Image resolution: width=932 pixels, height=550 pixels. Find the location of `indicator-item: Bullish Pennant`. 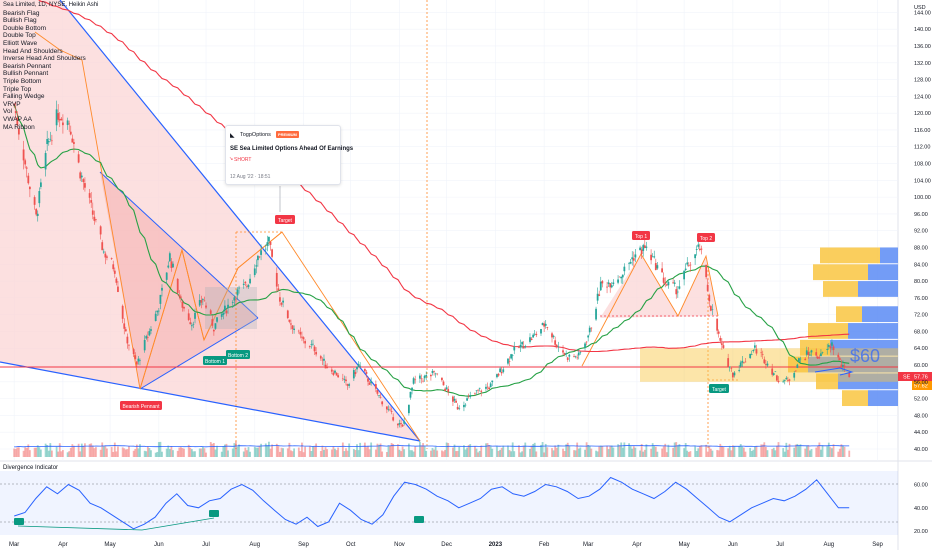

indicator-item: Bullish Pennant is located at coordinates (26, 74).